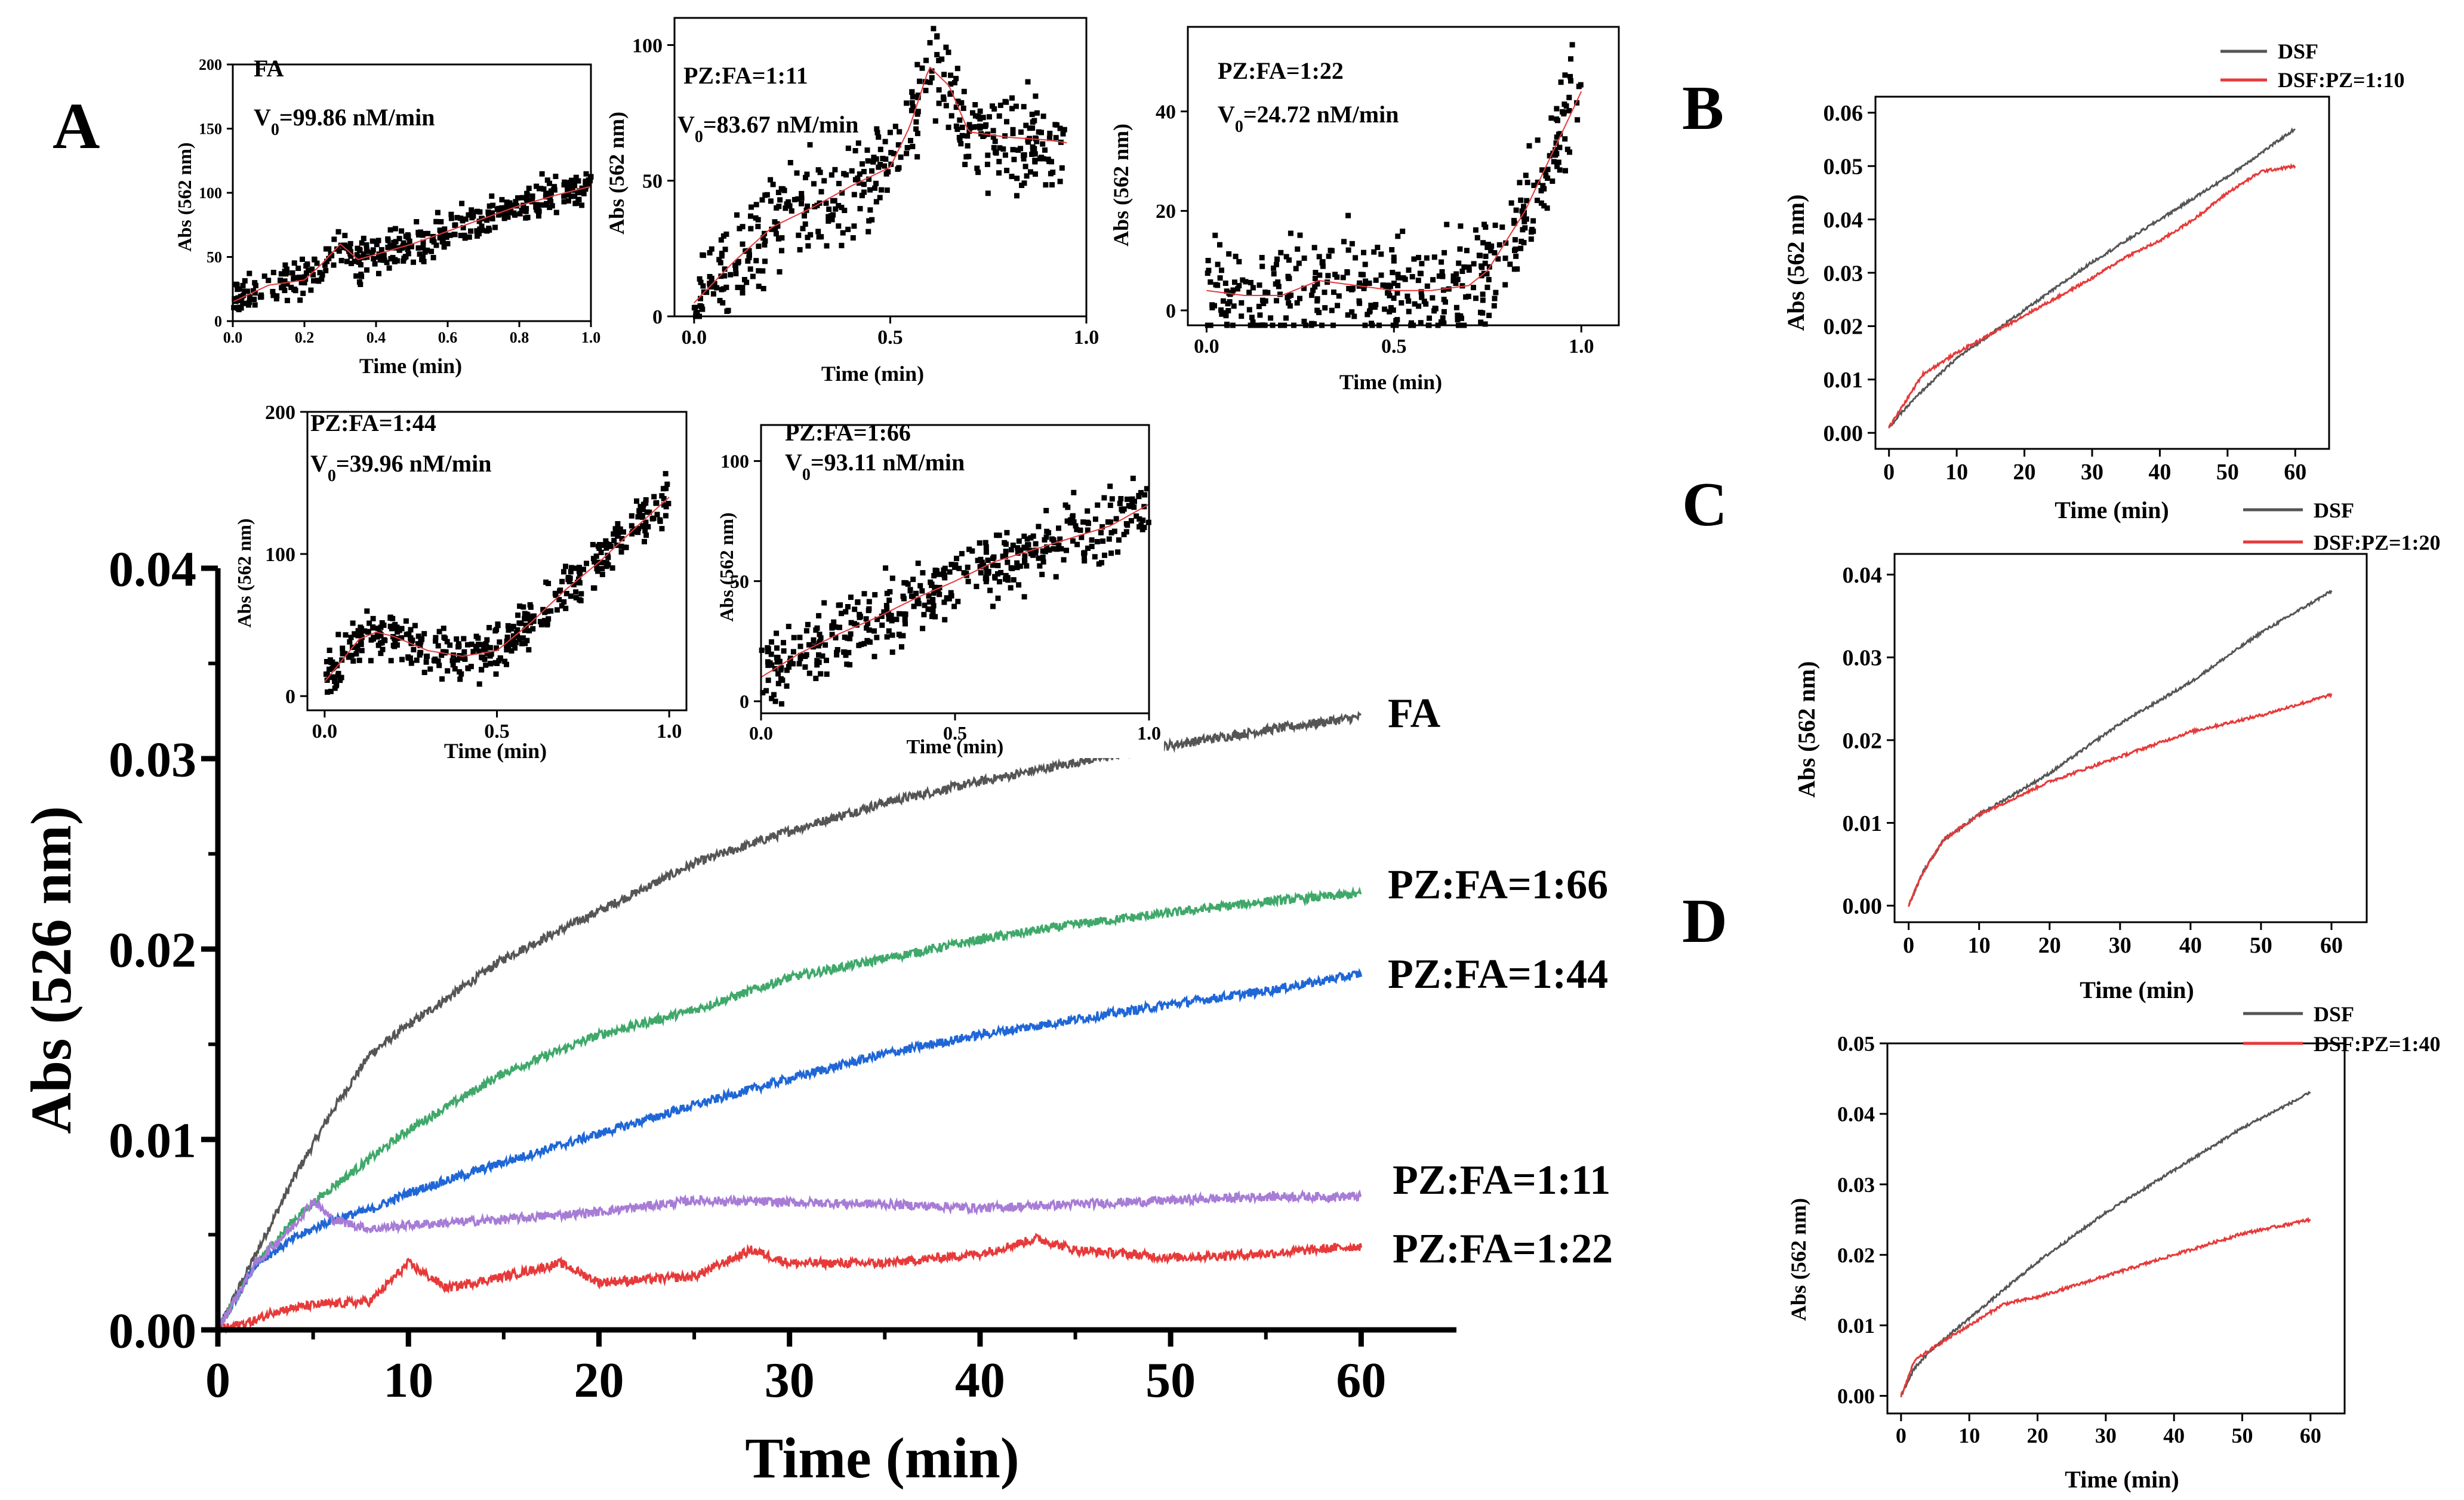 This screenshot has width=2464, height=1500. Describe the element at coordinates (1498, 974) in the screenshot. I see `main-label-44: PZ:FA=1:44` at that location.